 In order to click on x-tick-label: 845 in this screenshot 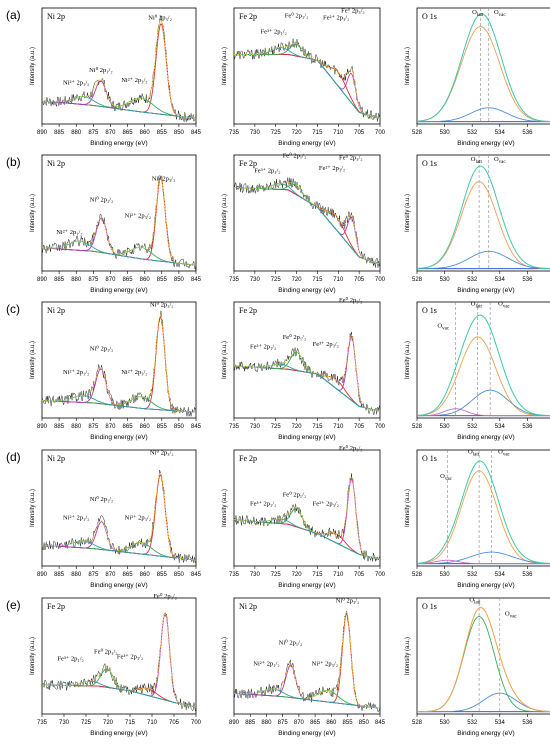, I will do `click(196, 575)`.